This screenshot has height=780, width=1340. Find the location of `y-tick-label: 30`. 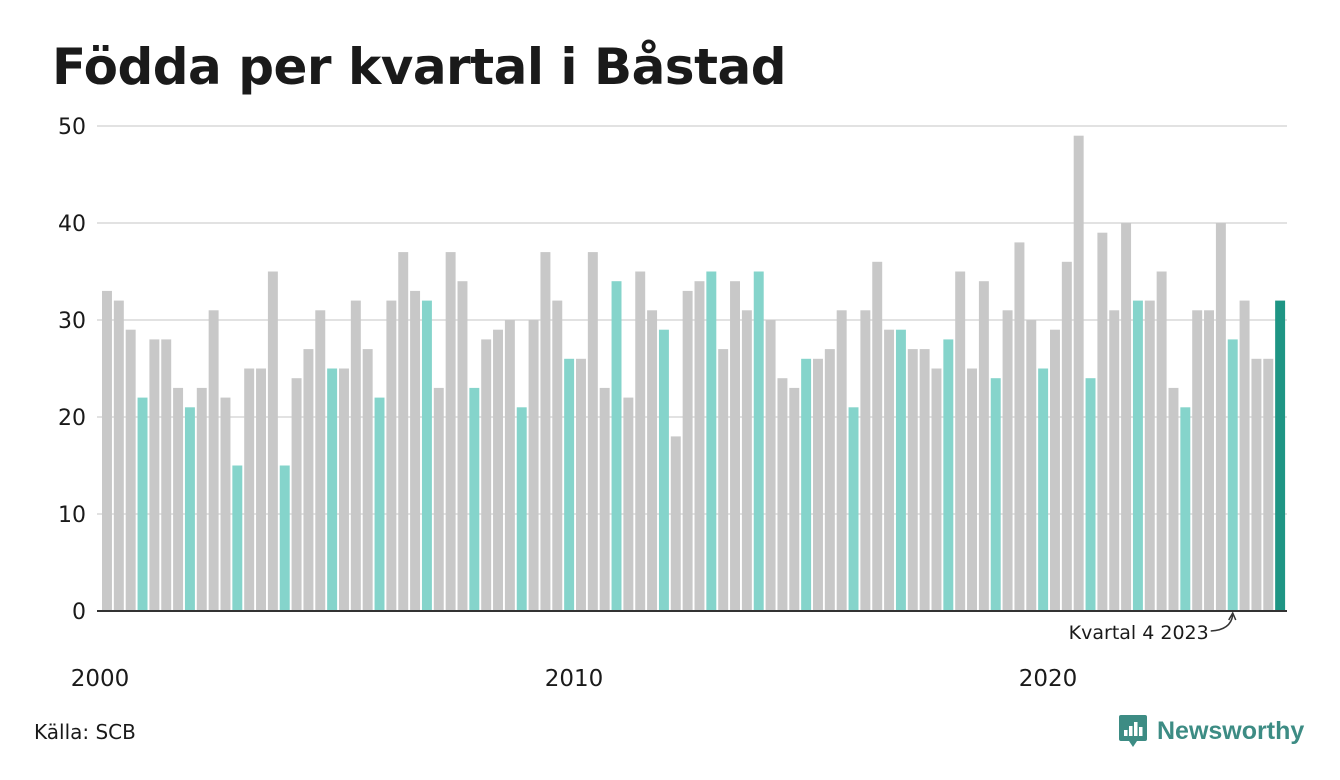

y-tick-label: 30 is located at coordinates (72, 321).